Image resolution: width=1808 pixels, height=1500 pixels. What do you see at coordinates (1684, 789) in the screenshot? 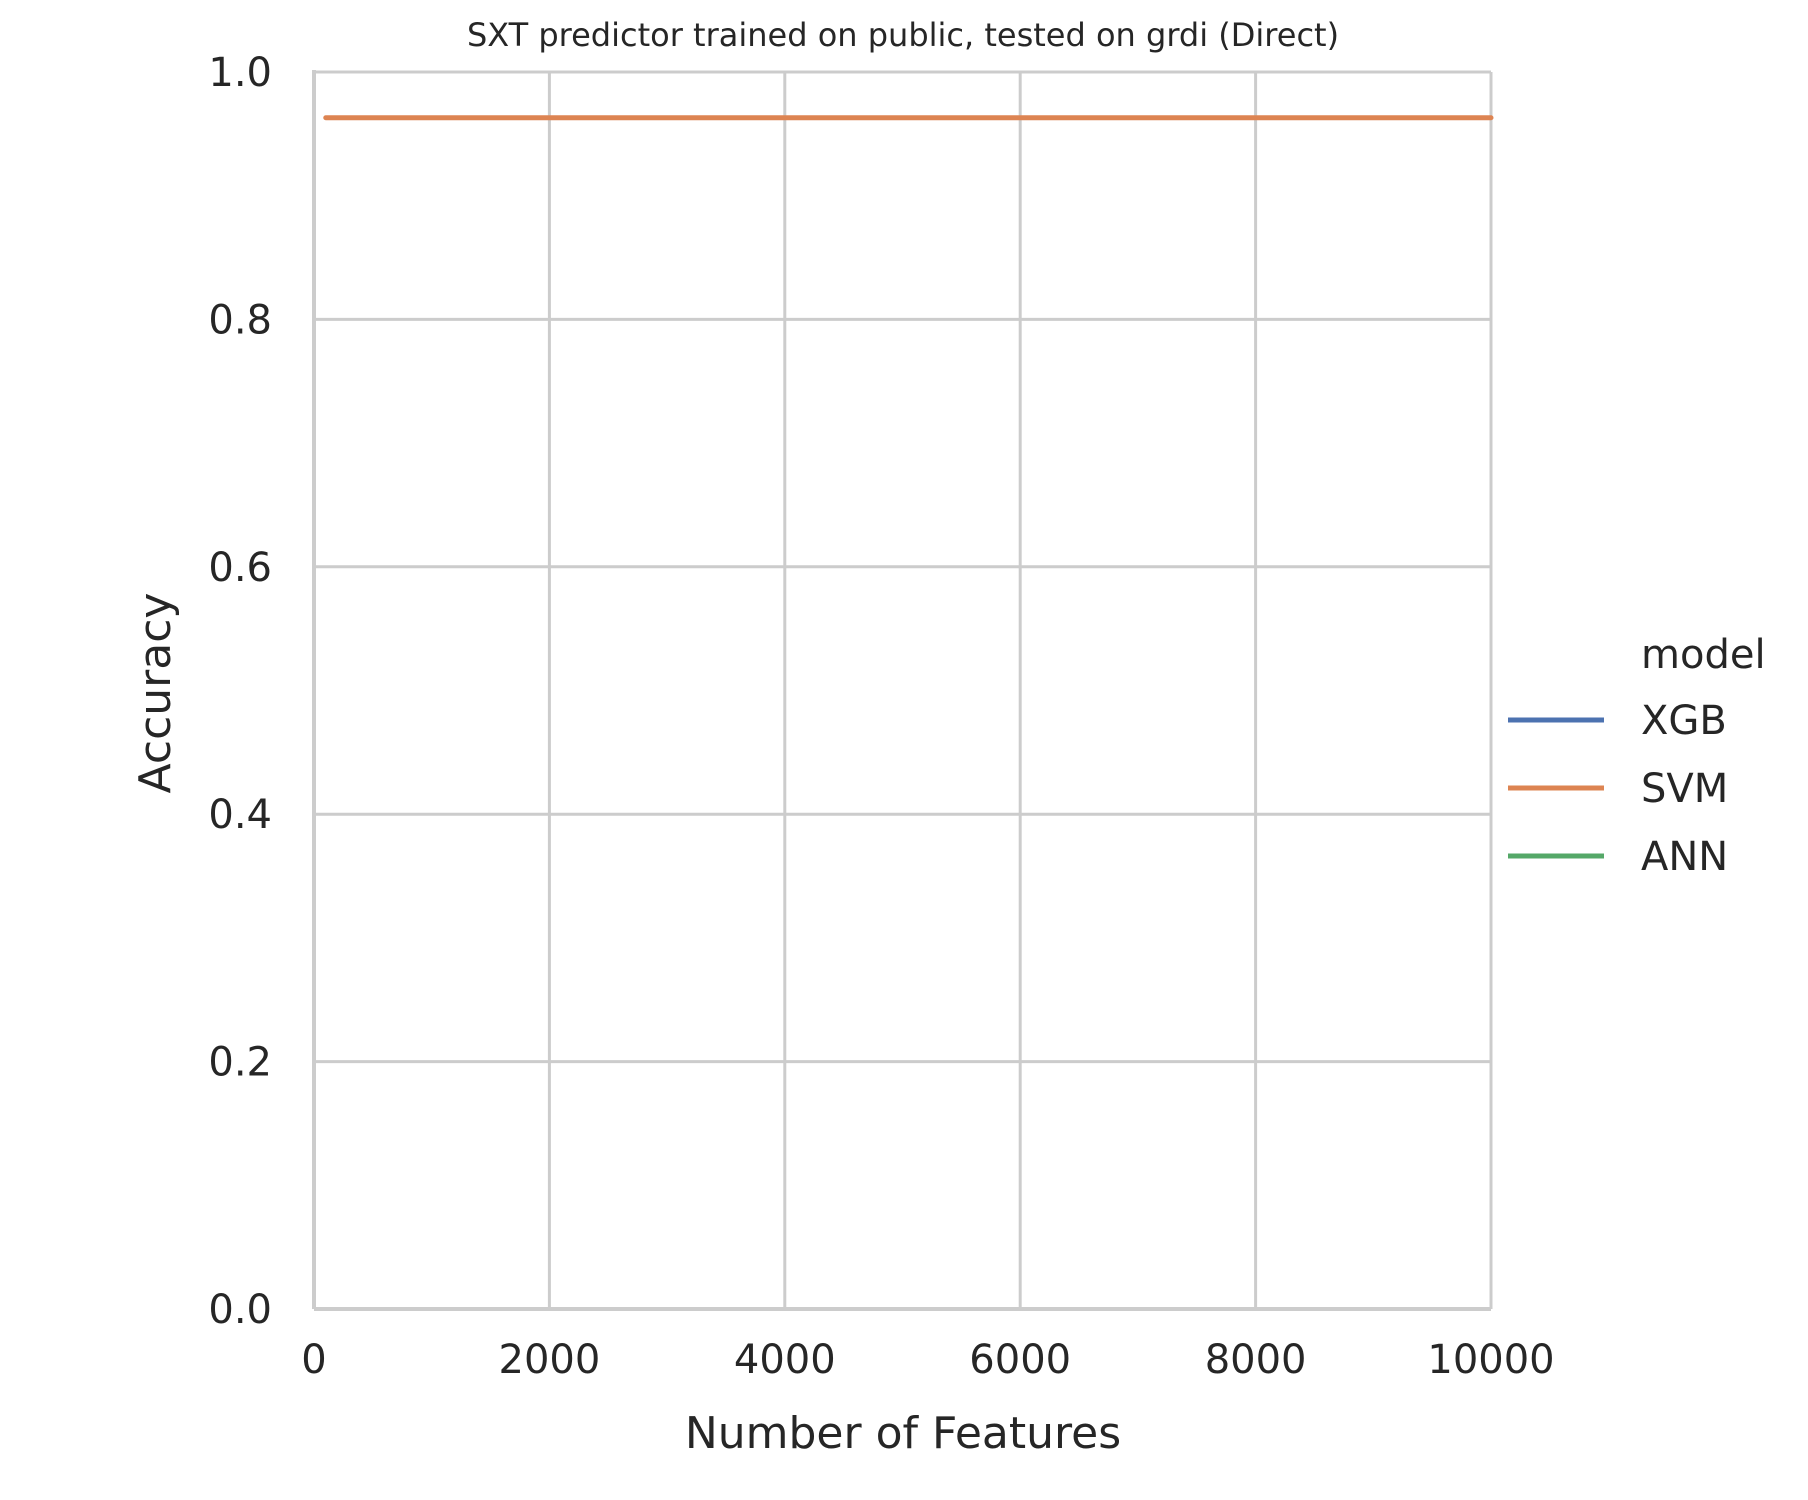
I see `legend-label-svm: SVM` at bounding box center [1684, 789].